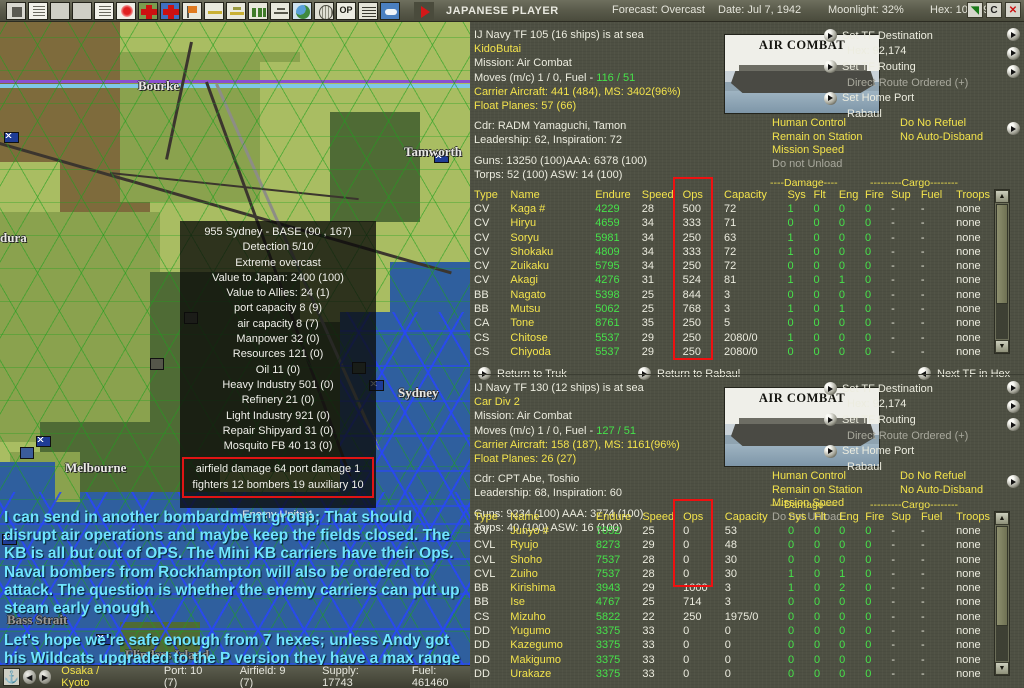 The image size is (1024, 688). What do you see at coordinates (1013, 10) in the screenshot?
I see `close-button: ✕` at bounding box center [1013, 10].